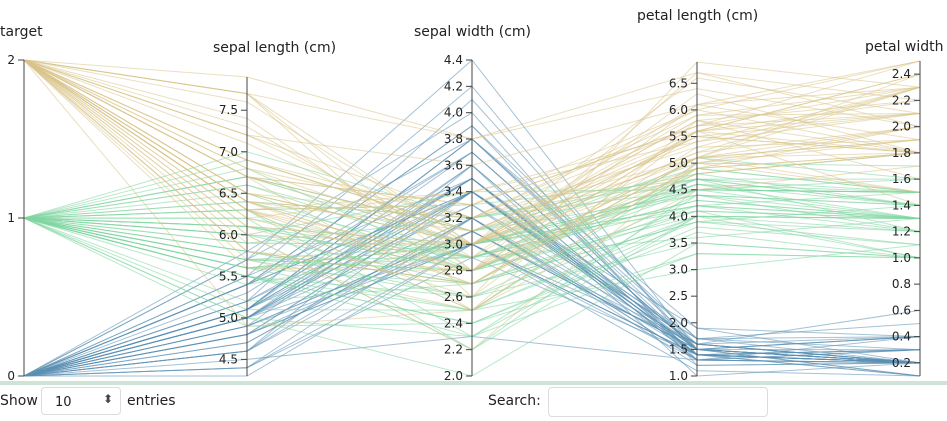 The image size is (947, 421). Describe the element at coordinates (697, 16) in the screenshot. I see `axis-title: petal length (cm)` at that location.